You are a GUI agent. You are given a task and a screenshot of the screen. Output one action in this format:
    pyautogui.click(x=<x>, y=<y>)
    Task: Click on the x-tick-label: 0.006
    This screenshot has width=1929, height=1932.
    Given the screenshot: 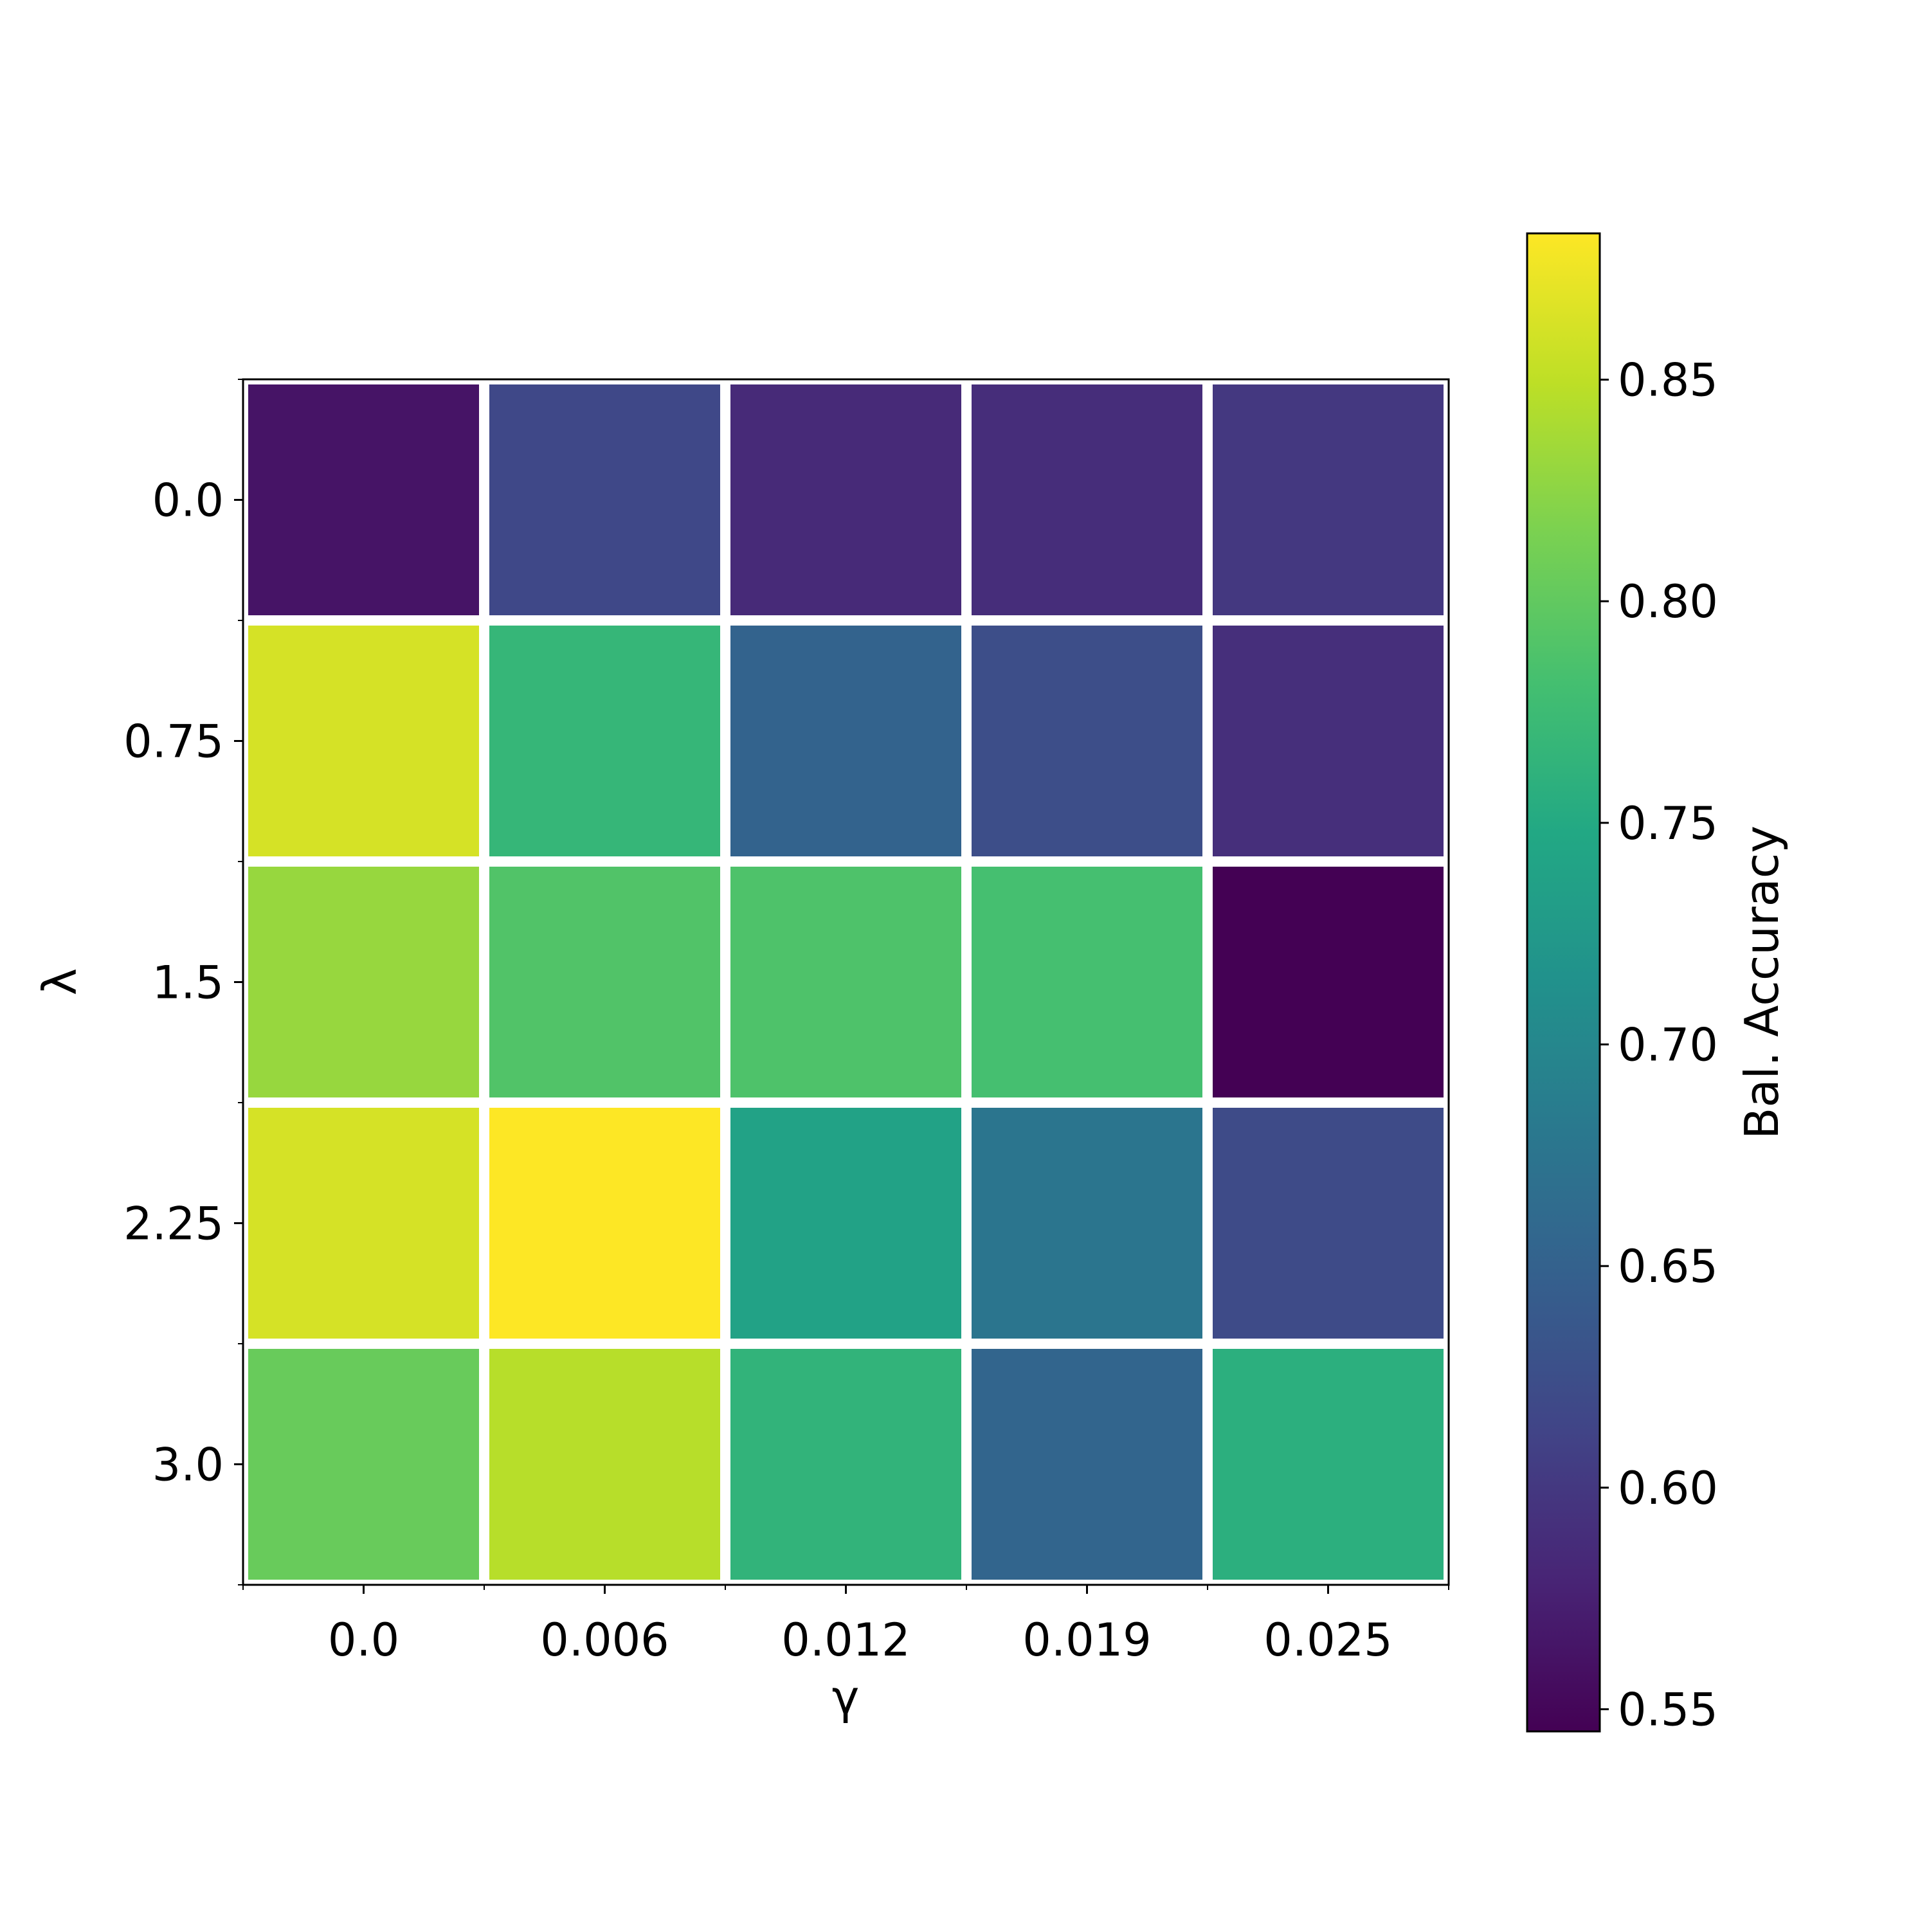 What is the action you would take?
    pyautogui.click(x=604, y=1640)
    